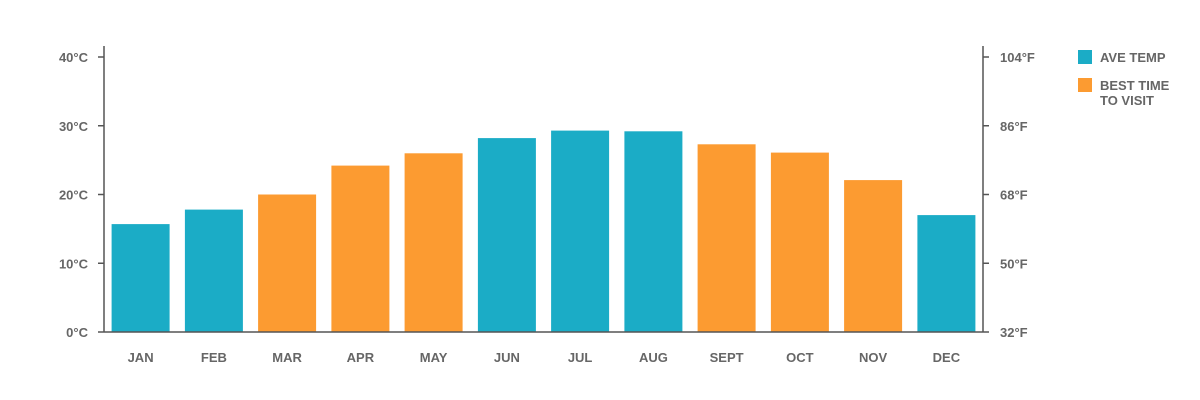 Image resolution: width=1200 pixels, height=400 pixels. I want to click on bar-sept, so click(726, 238).